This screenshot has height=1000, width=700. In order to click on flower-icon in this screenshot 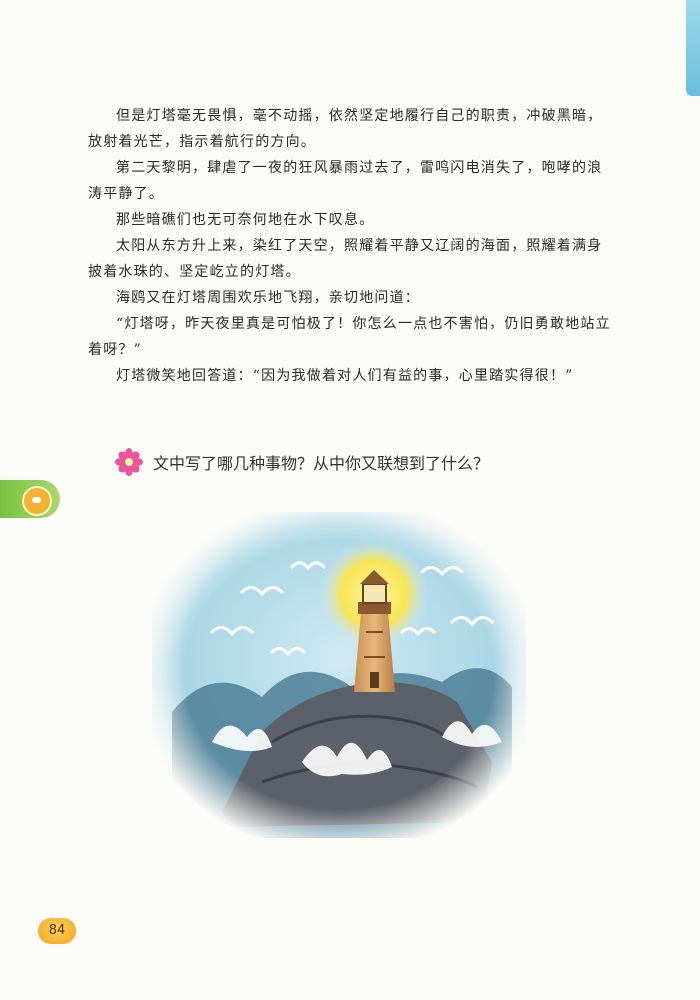, I will do `click(129, 462)`.